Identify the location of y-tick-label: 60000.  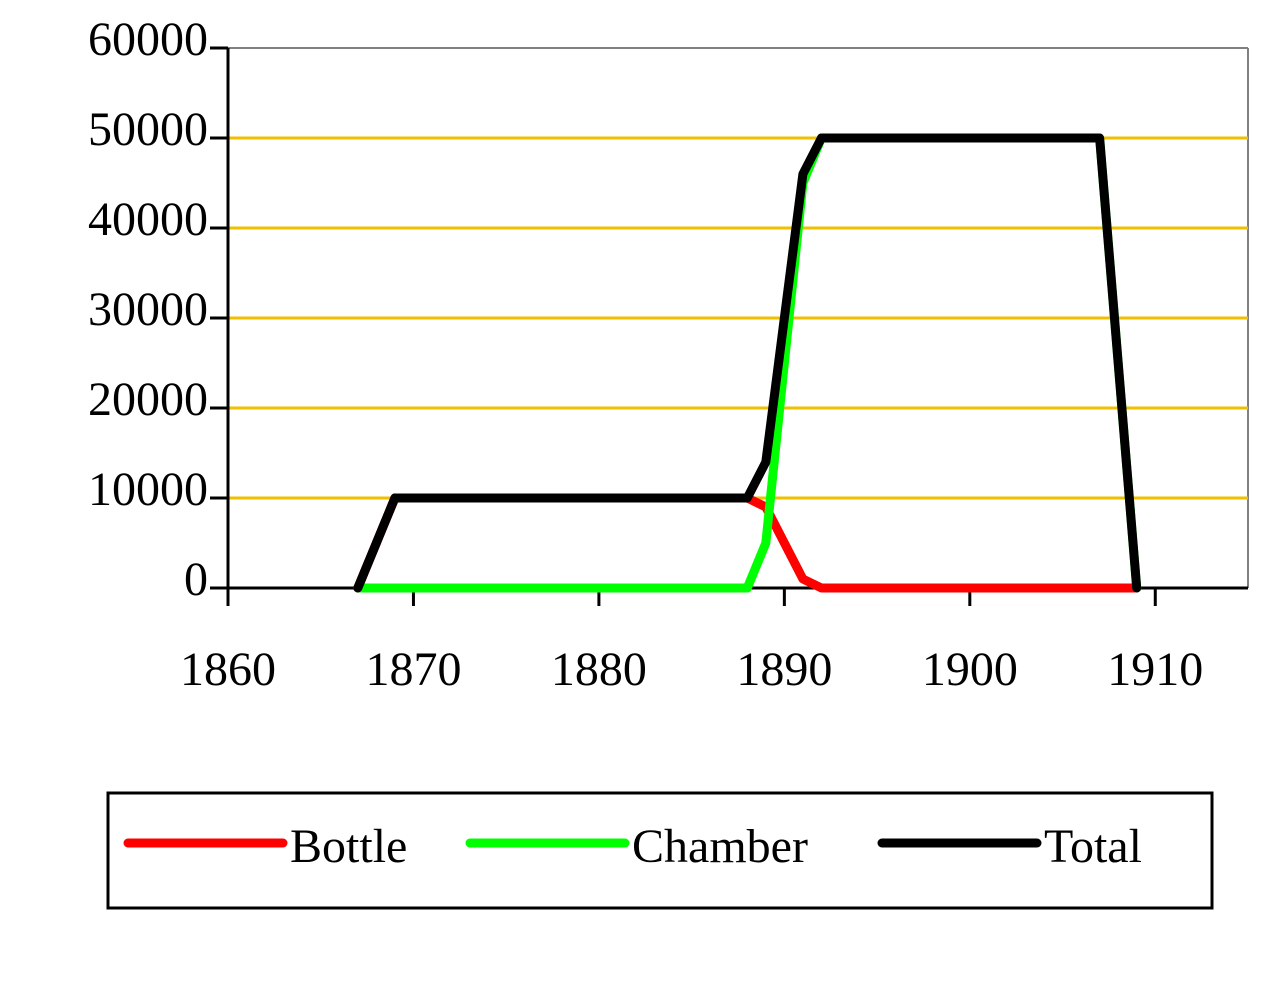
(148, 39).